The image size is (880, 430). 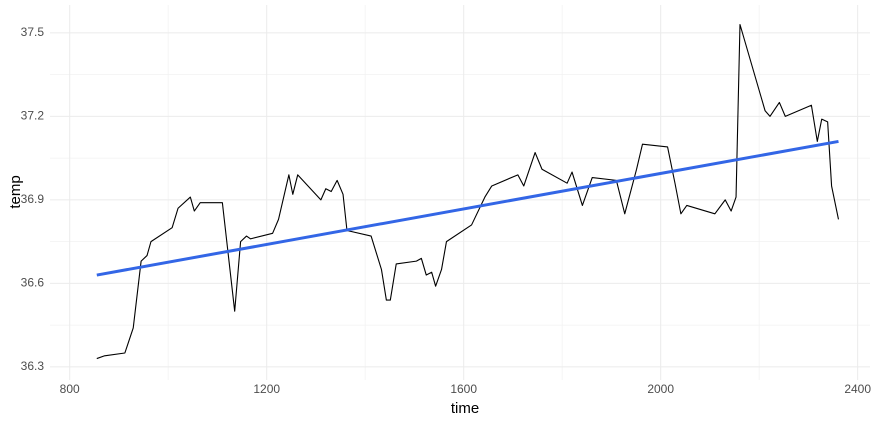 What do you see at coordinates (33, 32) in the screenshot?
I see `y-tick-label: 37.5` at bounding box center [33, 32].